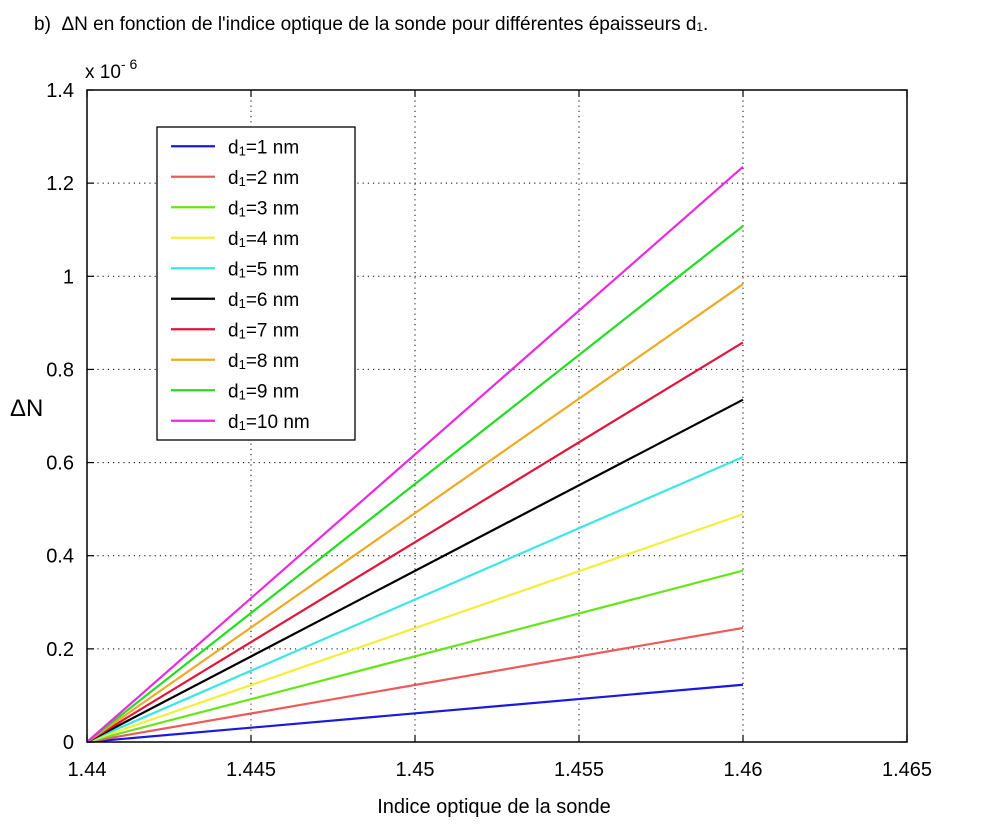 This screenshot has height=833, width=982. What do you see at coordinates (60, 650) in the screenshot?
I see `y-tick-label: 0.2` at bounding box center [60, 650].